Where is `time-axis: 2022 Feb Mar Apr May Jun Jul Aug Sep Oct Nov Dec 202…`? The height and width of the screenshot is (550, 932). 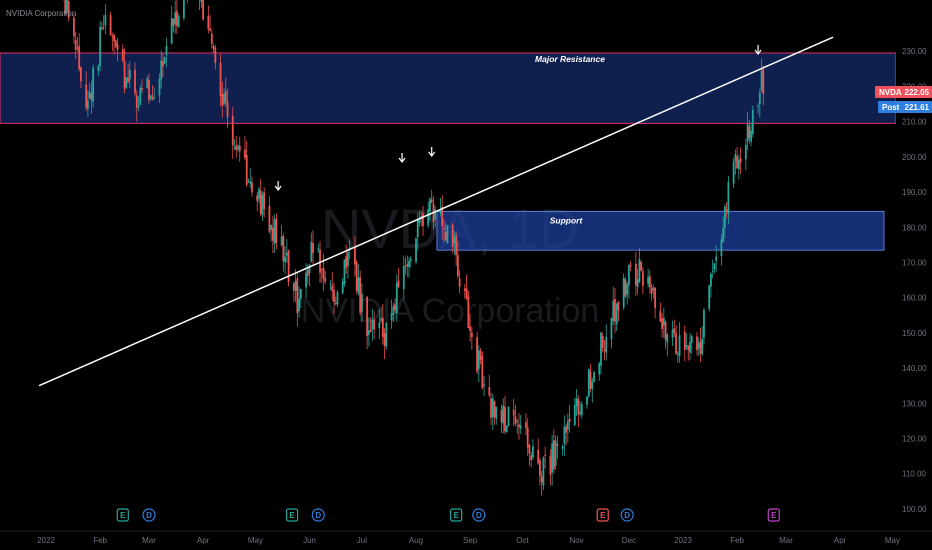 time-axis: 2022 Feb Mar Apr May Jun Jul Aug Sep Oct Nov Dec 202… is located at coordinates (468, 540).